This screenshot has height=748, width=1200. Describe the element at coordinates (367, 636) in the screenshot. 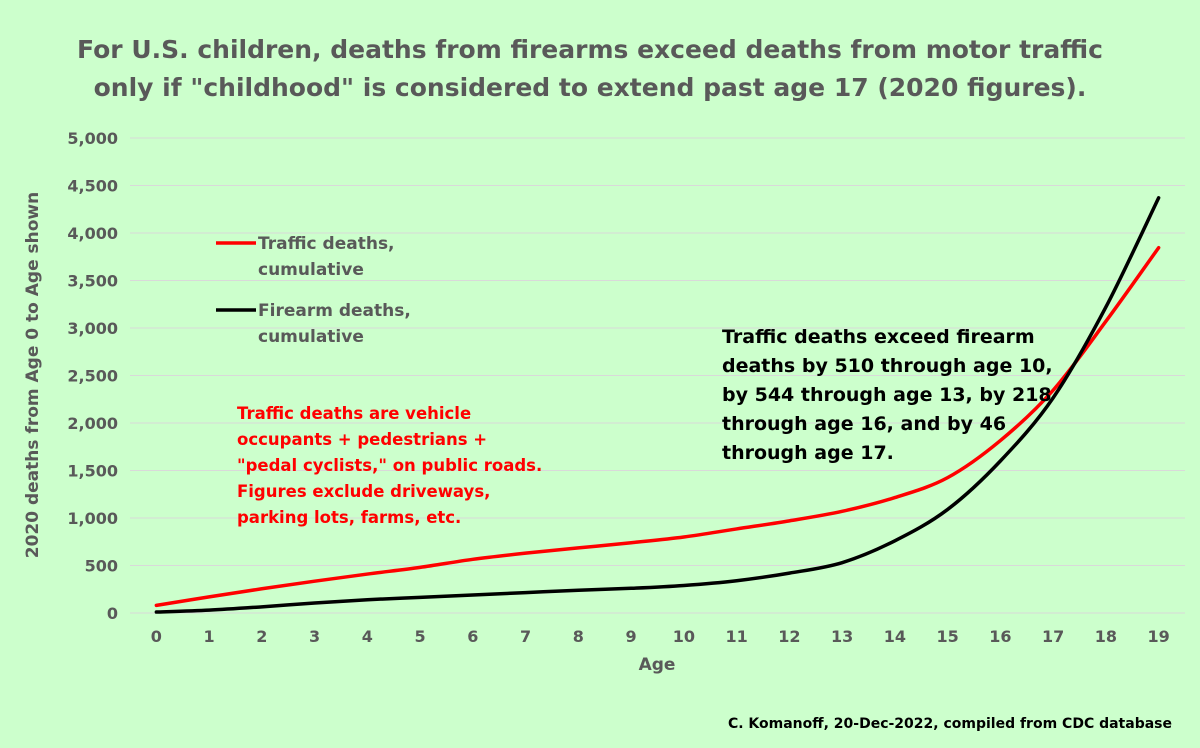

I see `x-tick-label: 4` at that location.